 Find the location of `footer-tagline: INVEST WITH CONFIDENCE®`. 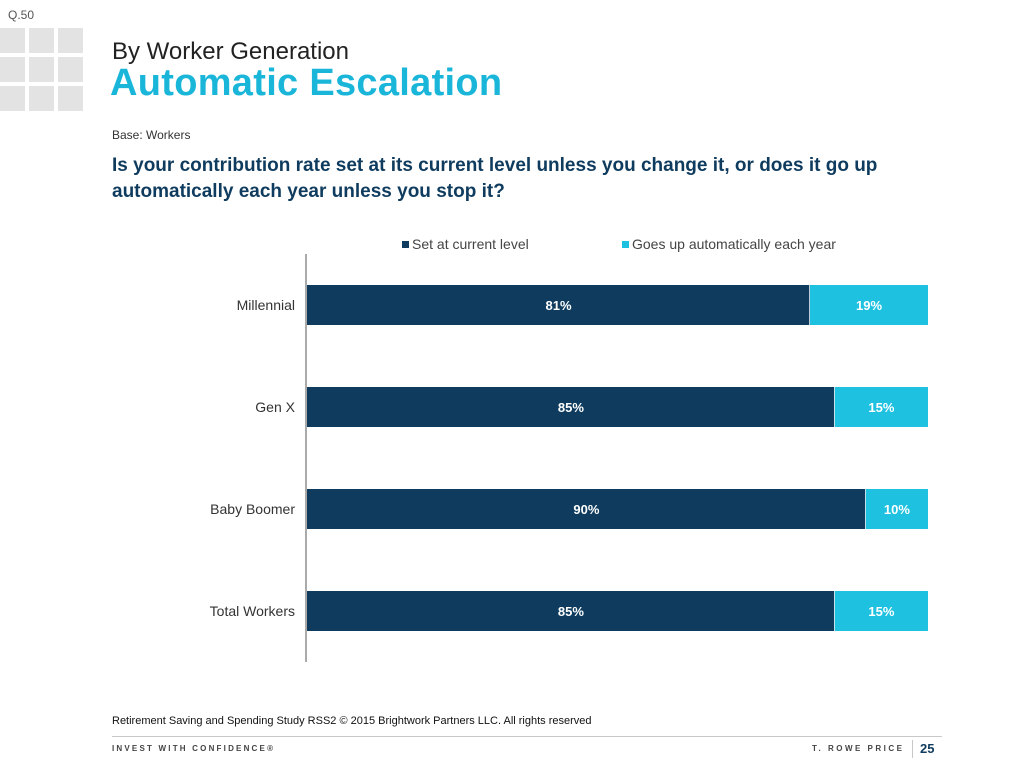

footer-tagline: INVEST WITH CONFIDENCE® is located at coordinates (194, 748).